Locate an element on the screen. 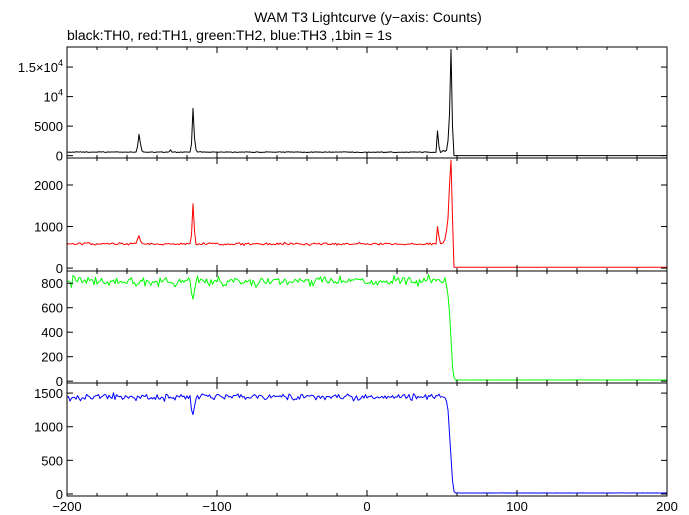  x-axis: −200 −100 0 100 200 is located at coordinates (365, 506).